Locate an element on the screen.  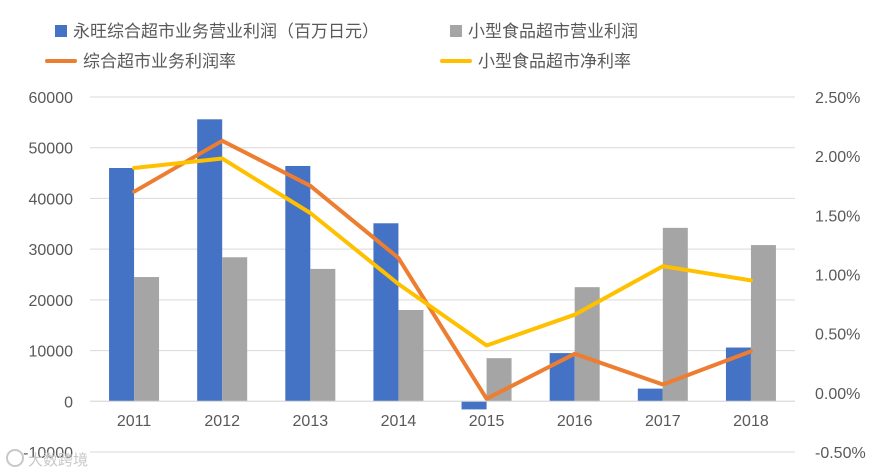
x-tick-label: 2013 is located at coordinates (311, 421).